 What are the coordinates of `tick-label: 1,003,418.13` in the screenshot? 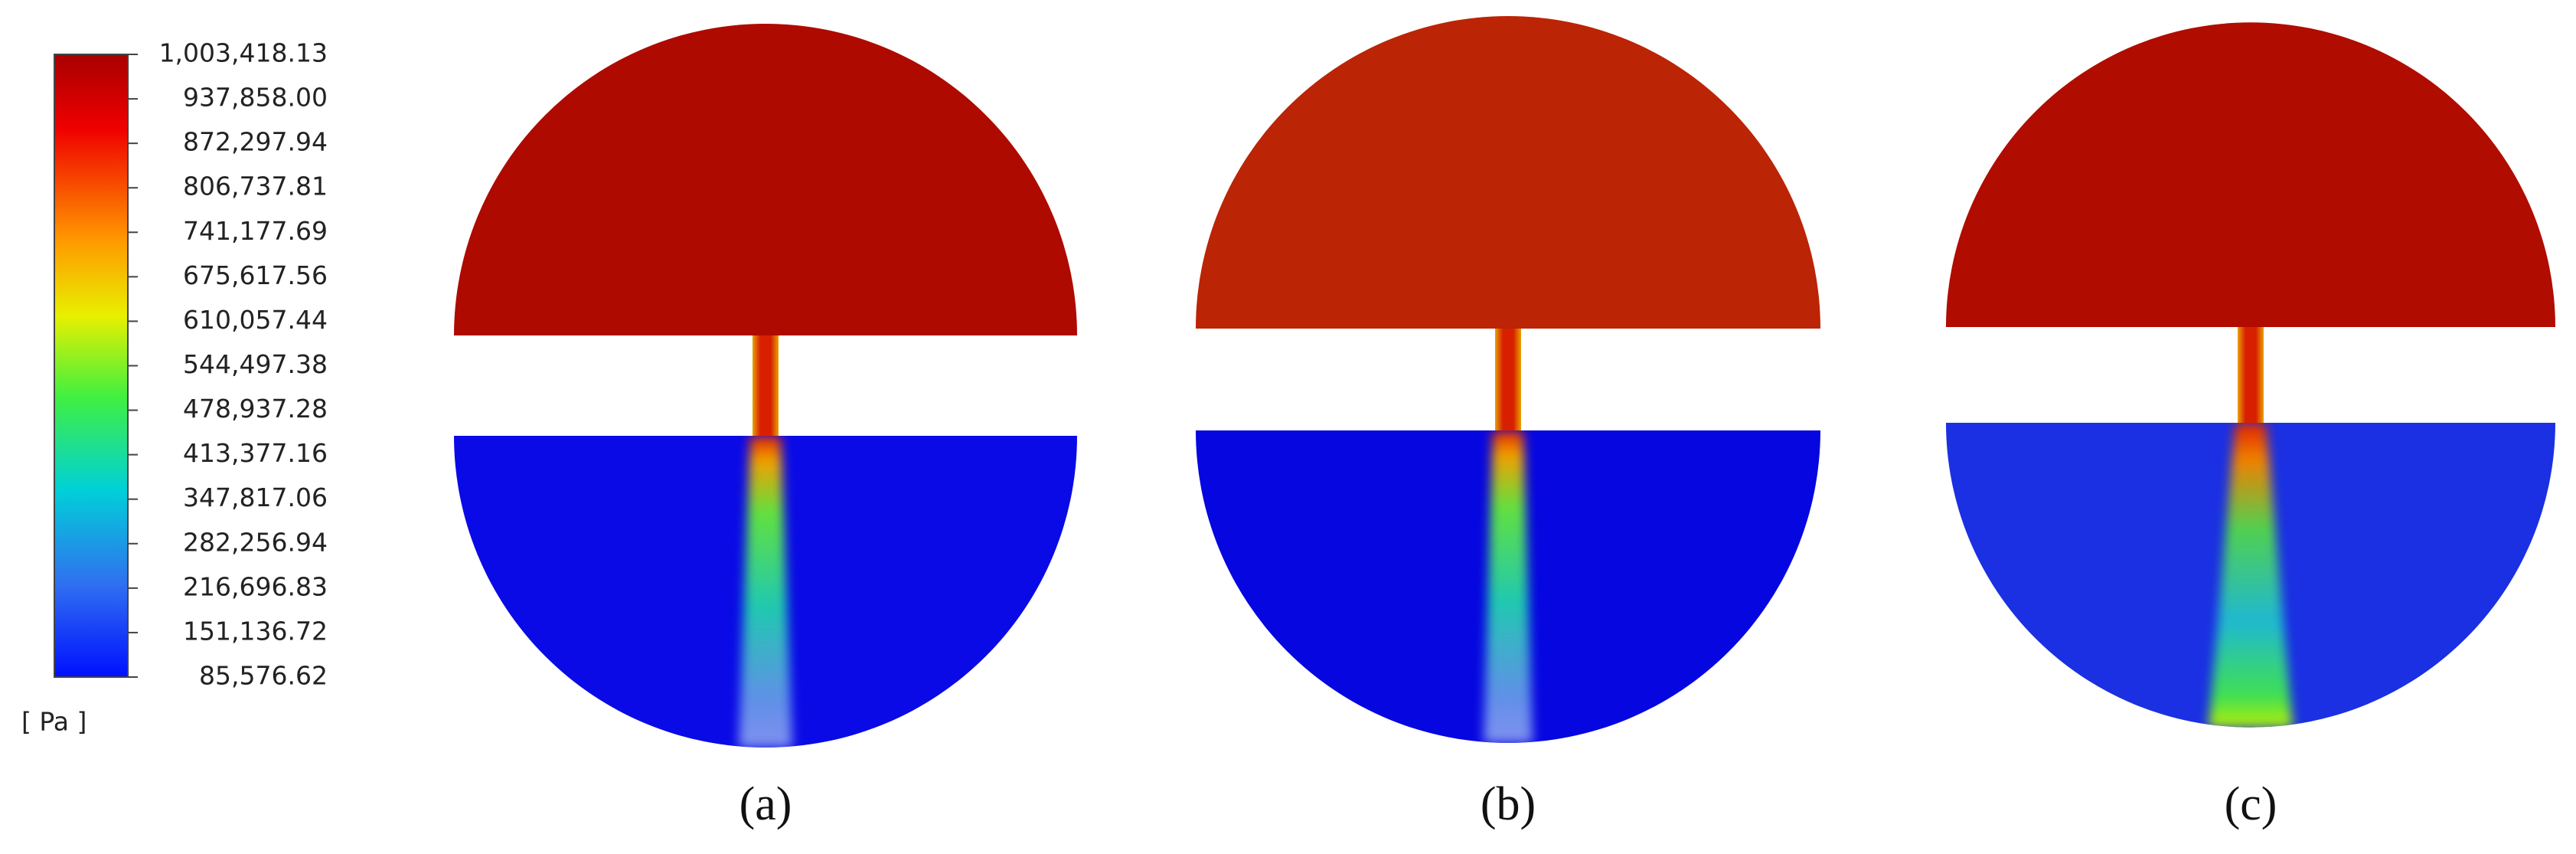 It's located at (243, 53).